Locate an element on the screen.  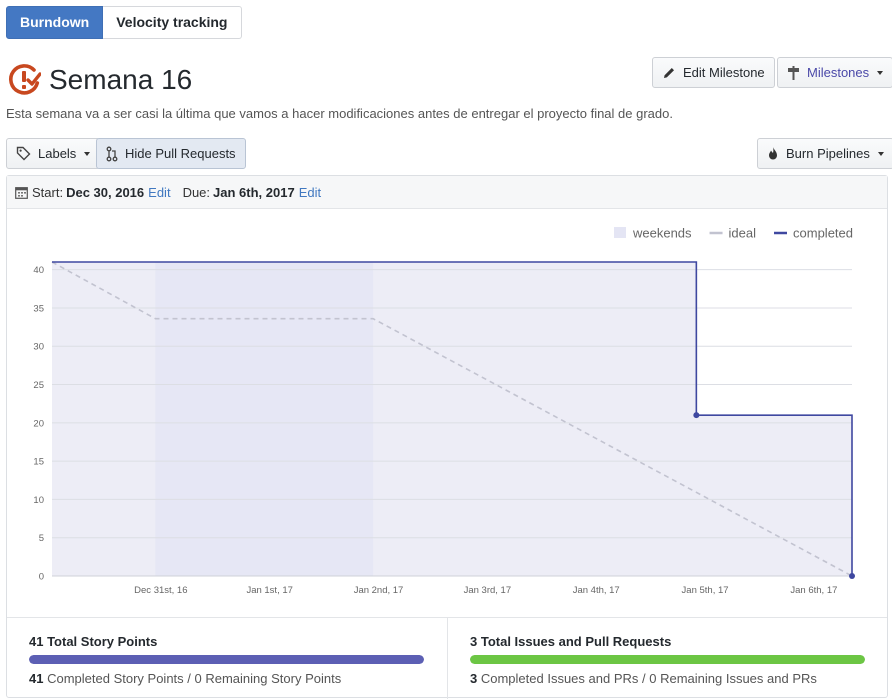
issues-completed-count: 3 is located at coordinates (474, 678).